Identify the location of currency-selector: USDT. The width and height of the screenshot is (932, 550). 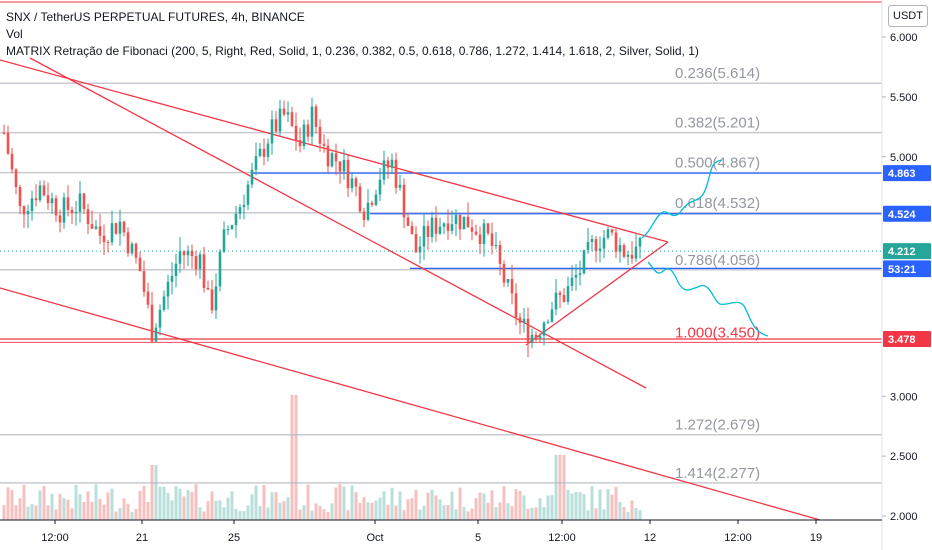
(908, 16).